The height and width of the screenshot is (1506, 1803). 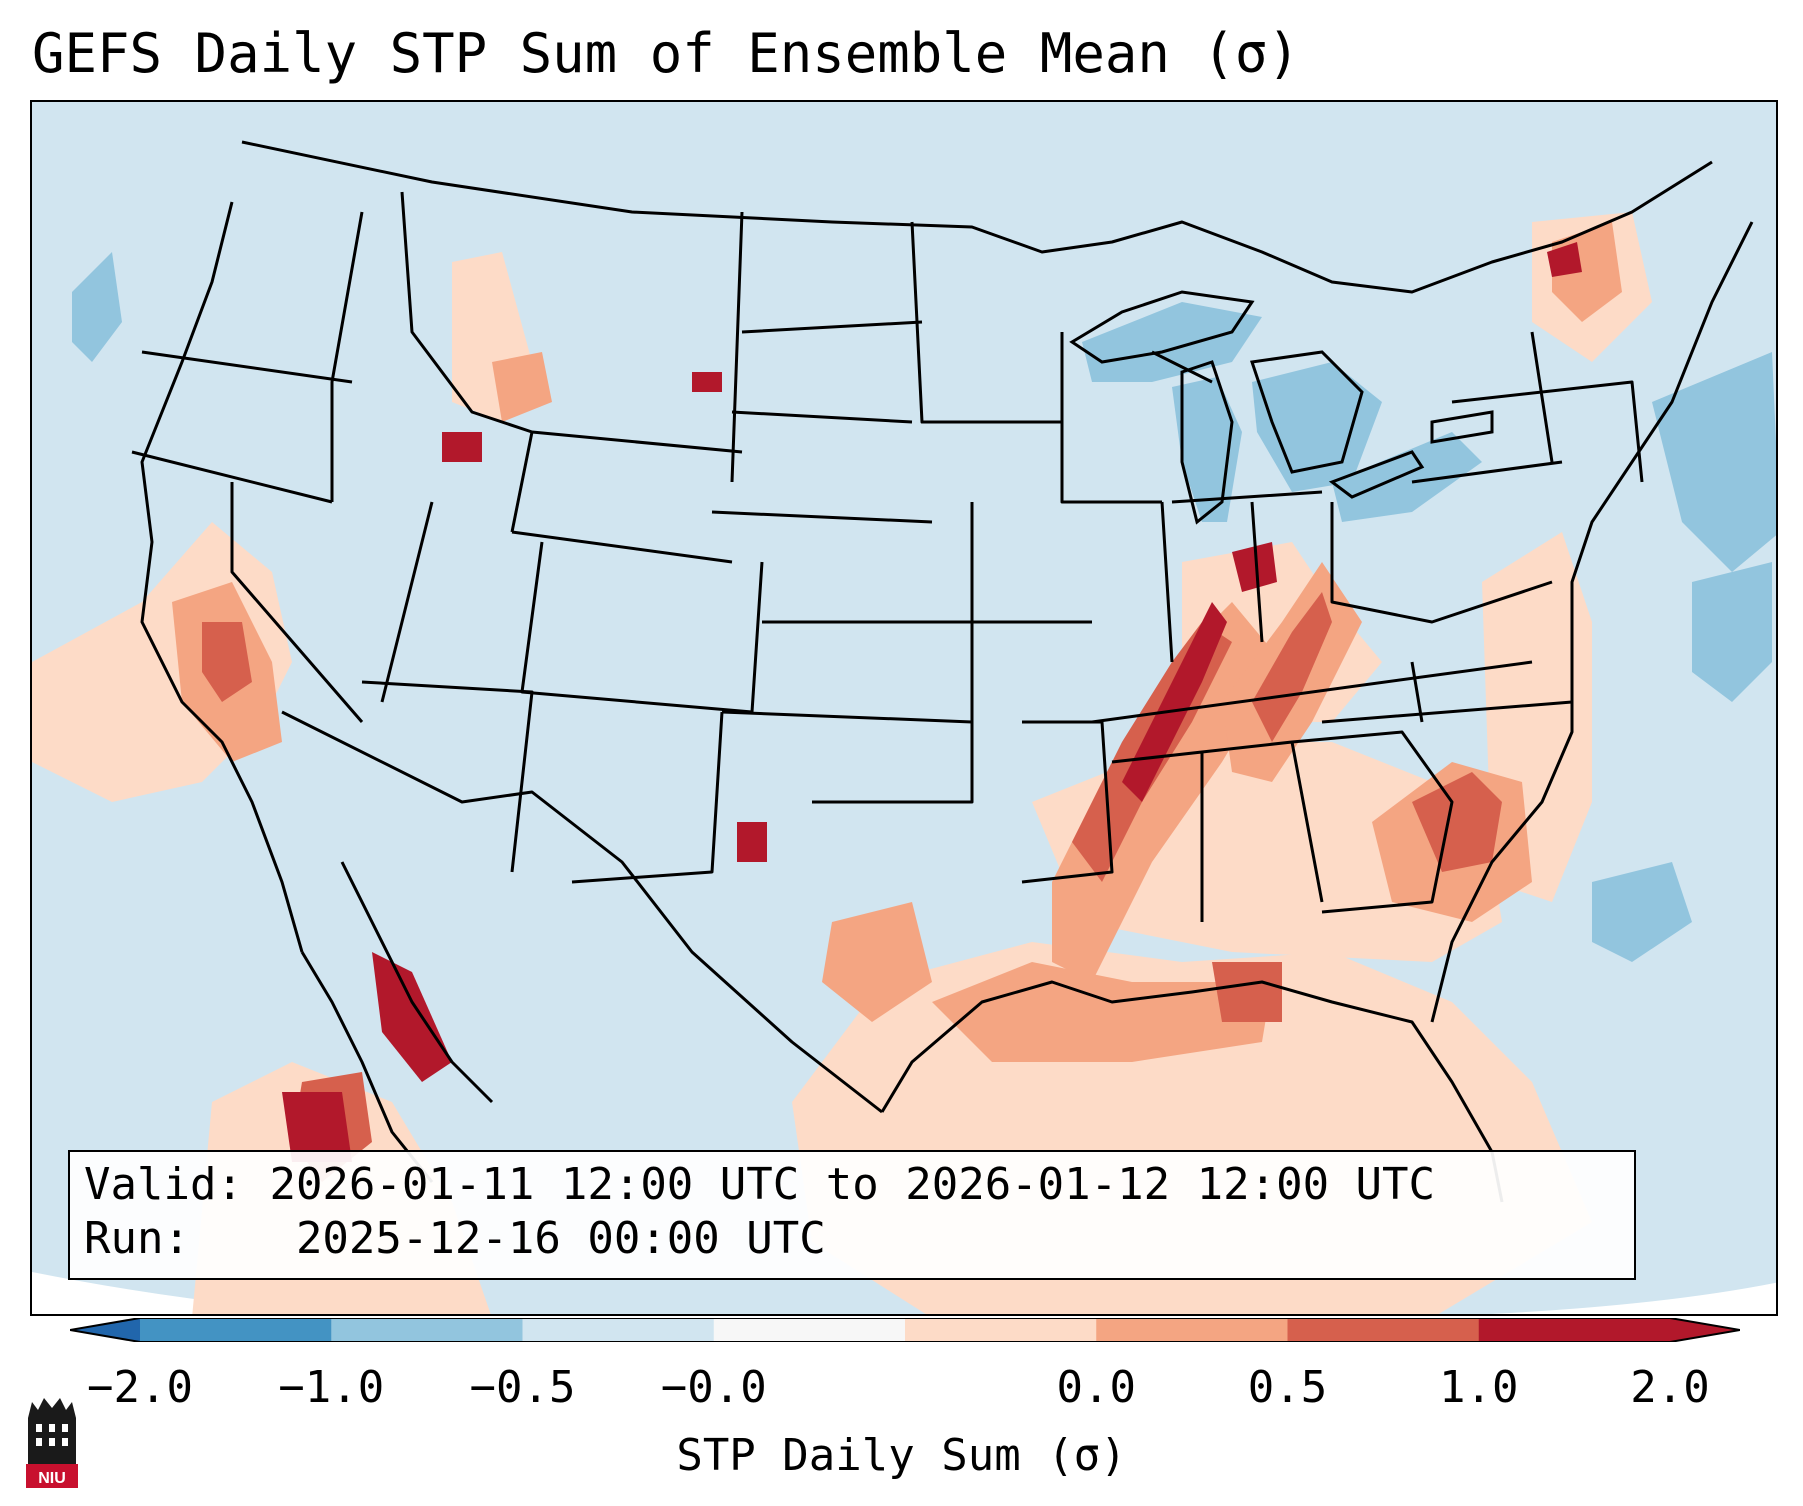 What do you see at coordinates (841, 567) in the screenshot?
I see `border-ne-ks` at bounding box center [841, 567].